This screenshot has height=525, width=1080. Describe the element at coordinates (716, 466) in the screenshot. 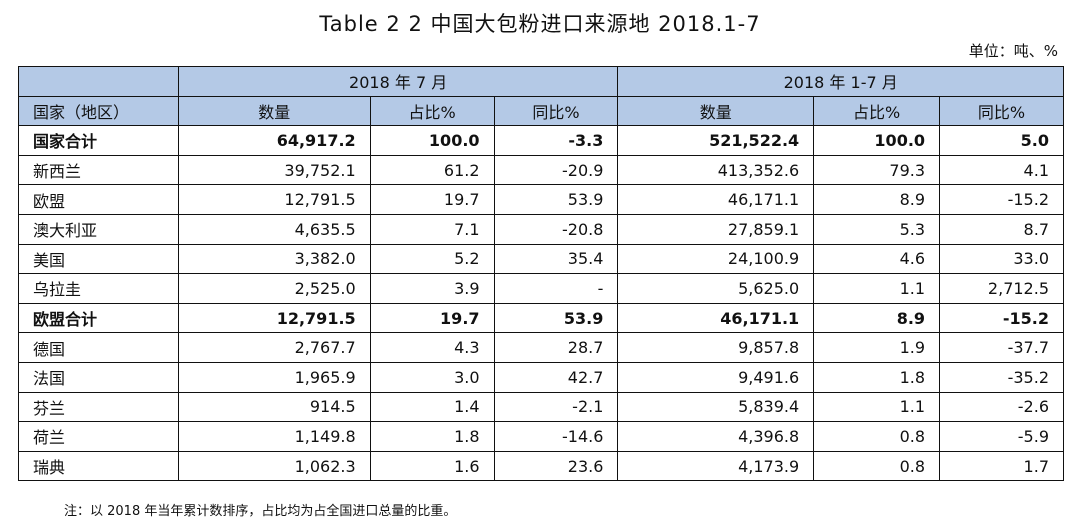

I see `qty-ytd-cell: 4,173.9` at that location.